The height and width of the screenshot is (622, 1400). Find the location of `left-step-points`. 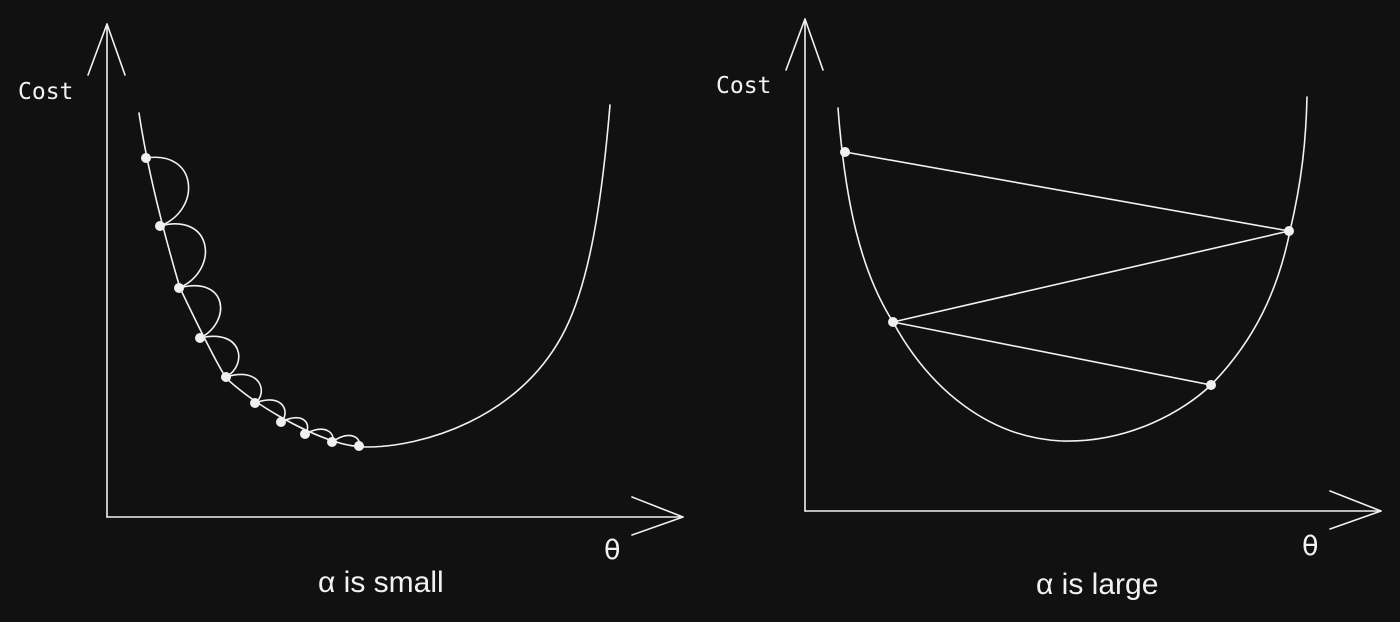

left-step-points is located at coordinates (252, 302).